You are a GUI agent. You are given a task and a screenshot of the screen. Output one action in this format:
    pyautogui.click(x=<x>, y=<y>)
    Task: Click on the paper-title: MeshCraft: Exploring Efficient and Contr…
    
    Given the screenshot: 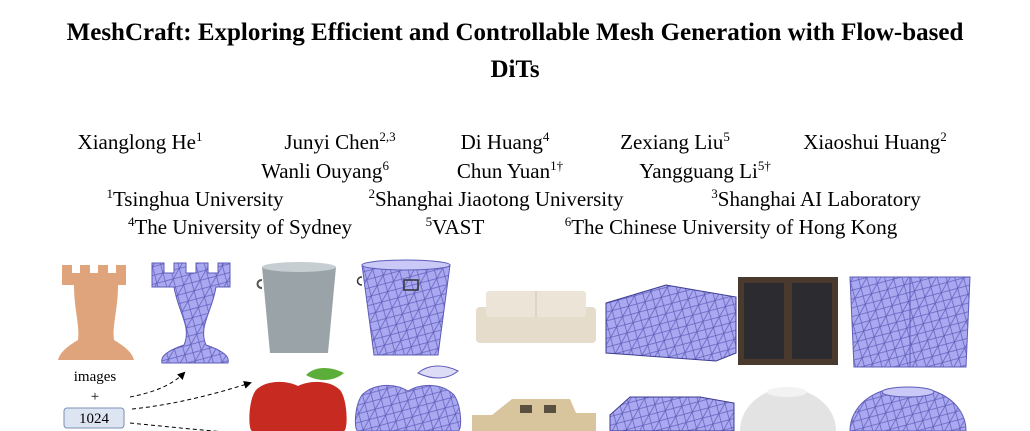 What is the action you would take?
    pyautogui.click(x=515, y=51)
    